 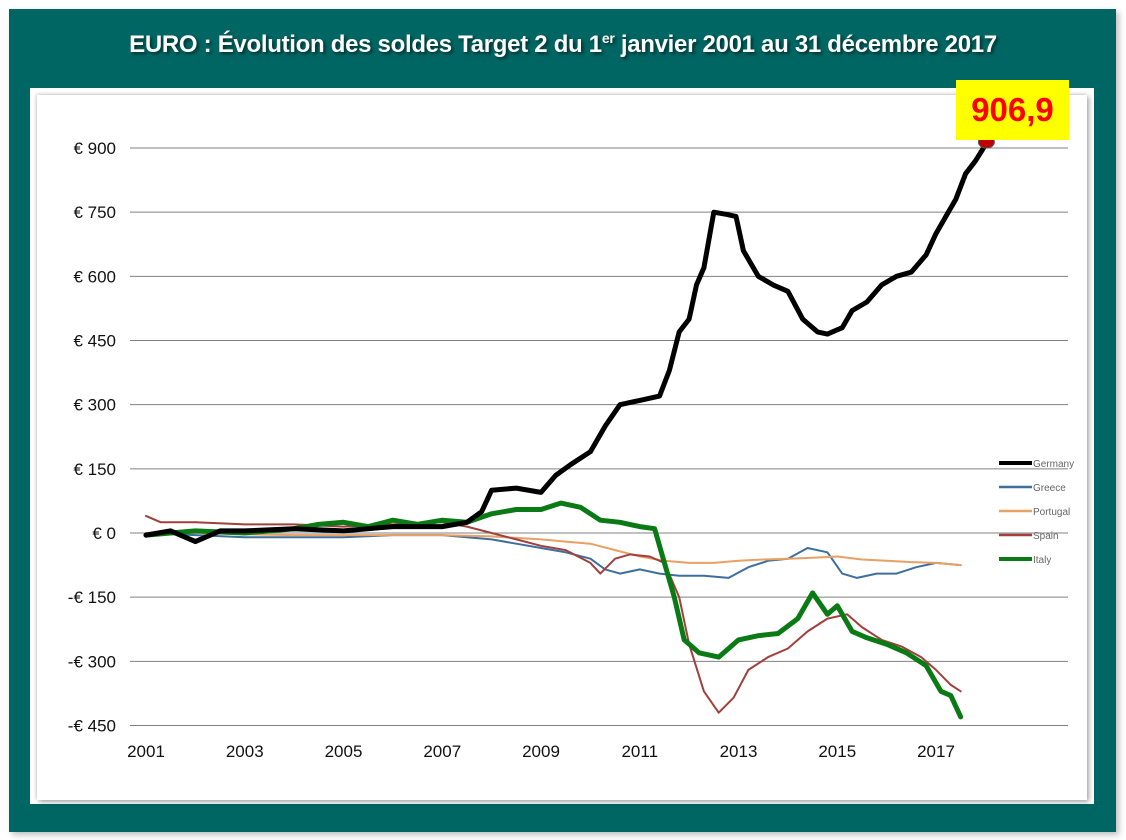 I want to click on y-tick-label: € 900, so click(x=94, y=148).